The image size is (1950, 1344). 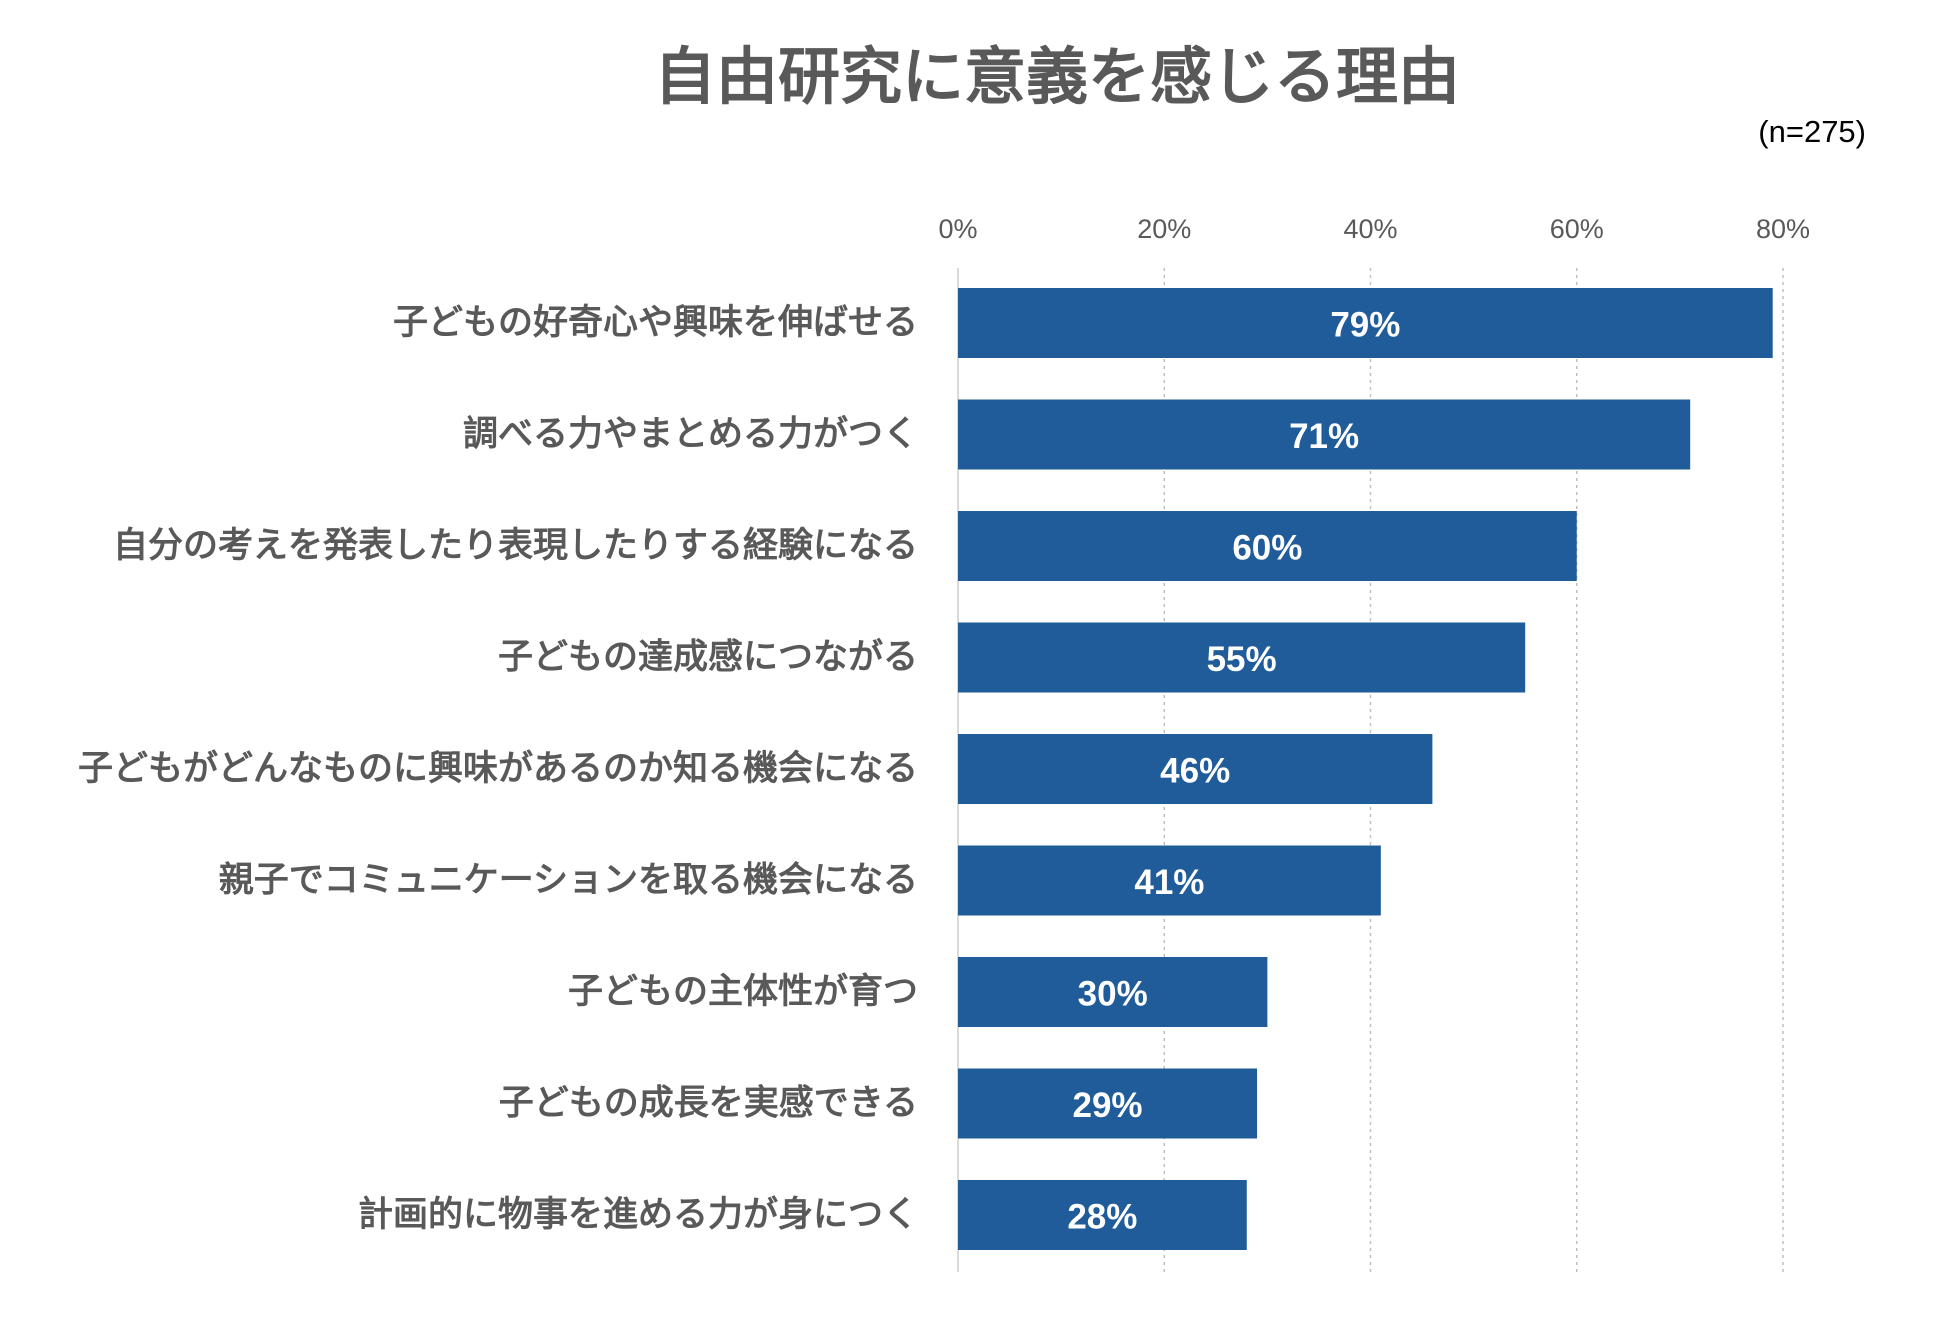 I want to click on category-label: 自分の考えを発表したり表現したりする経験になる, so click(x=515, y=546).